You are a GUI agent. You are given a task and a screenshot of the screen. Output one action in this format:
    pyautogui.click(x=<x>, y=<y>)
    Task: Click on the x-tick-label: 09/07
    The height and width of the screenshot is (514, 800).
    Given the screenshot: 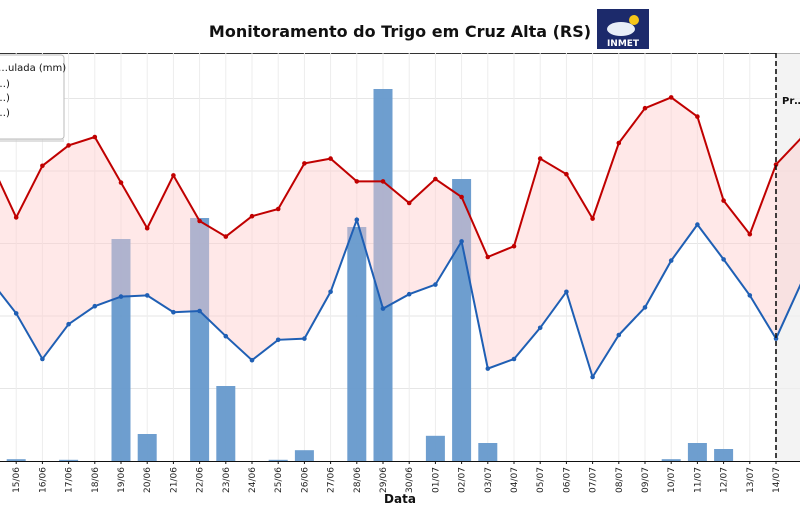 What is the action you would take?
    pyautogui.click(x=646, y=480)
    